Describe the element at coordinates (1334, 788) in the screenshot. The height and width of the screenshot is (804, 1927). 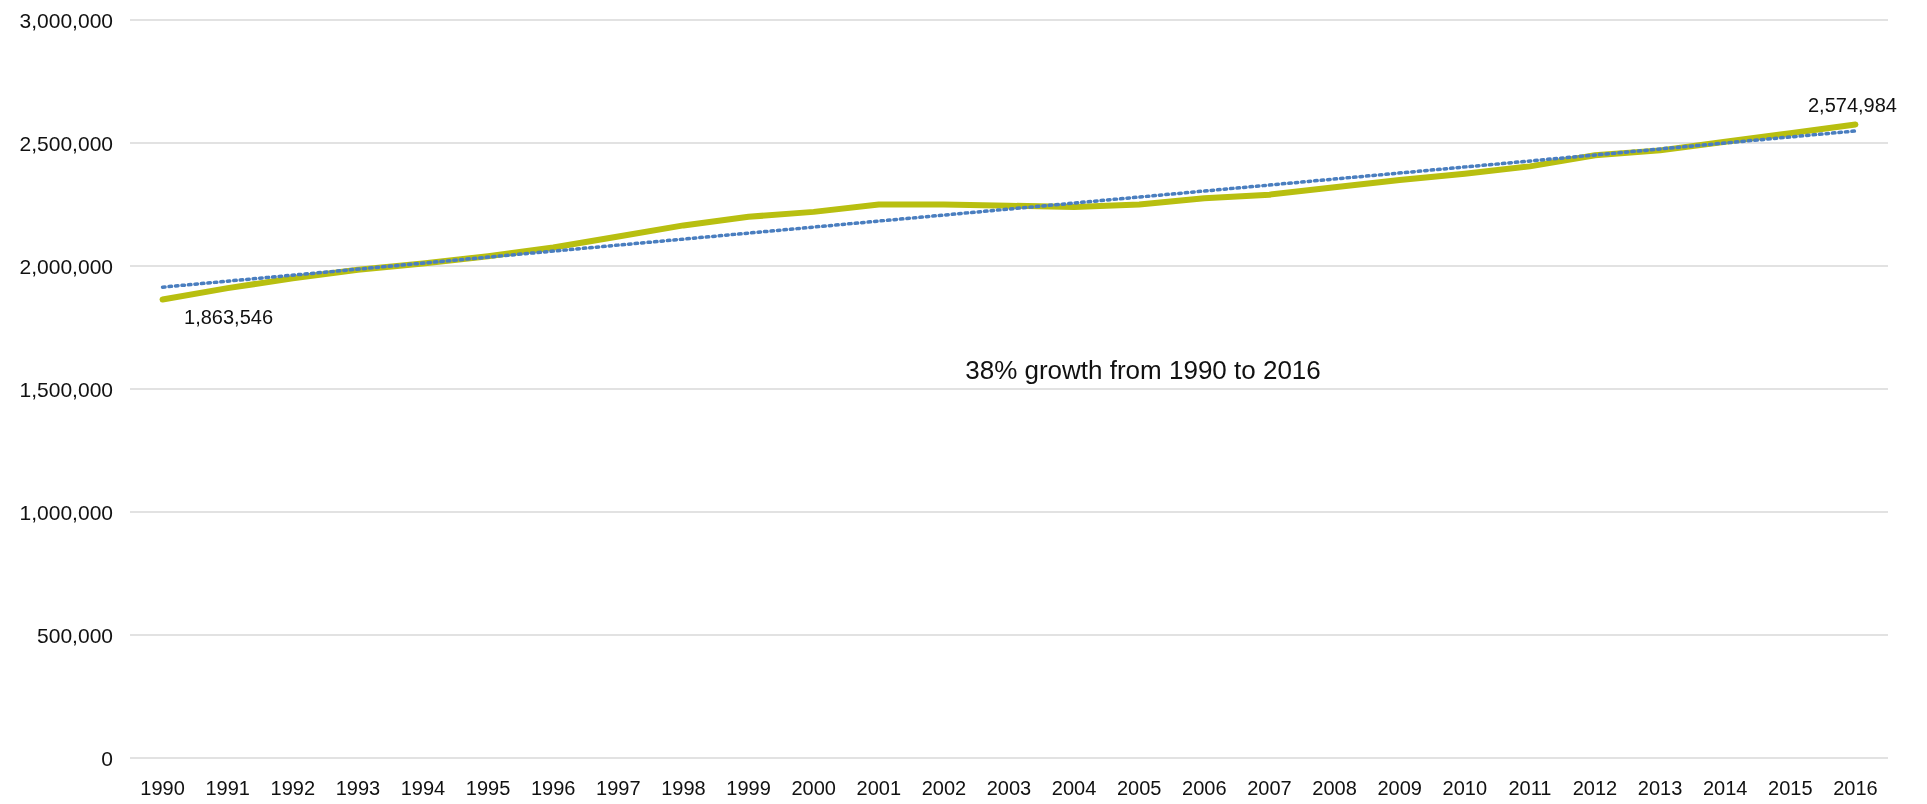
I see `x-tick-label: 2008` at that location.